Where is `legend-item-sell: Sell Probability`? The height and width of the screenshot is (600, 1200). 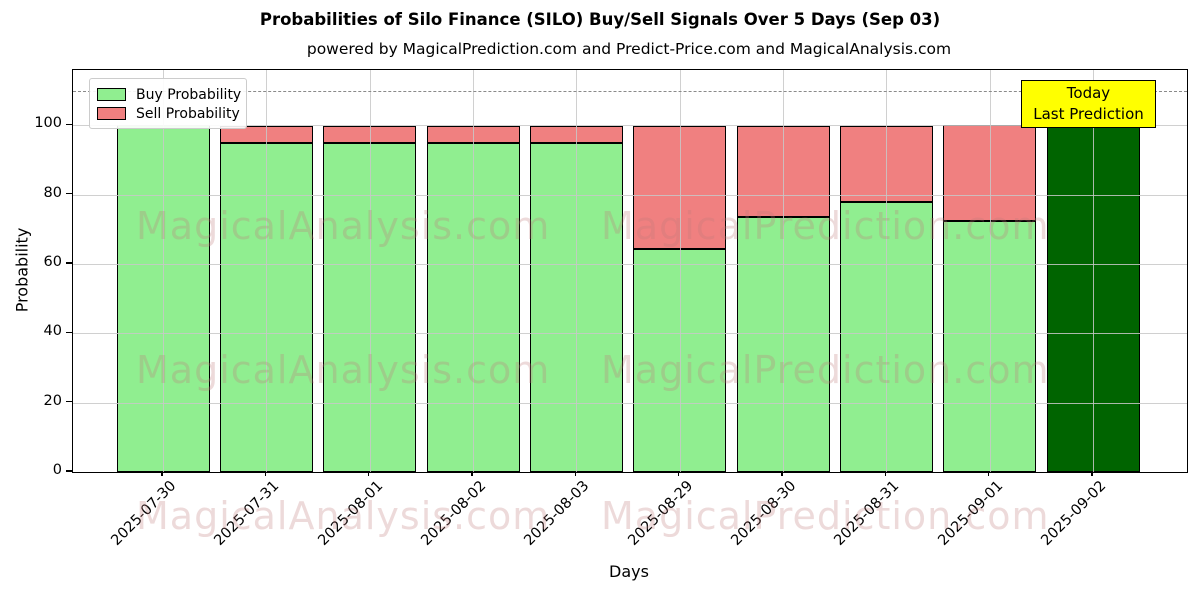
legend-item-sell: Sell Probability is located at coordinates (168, 113).